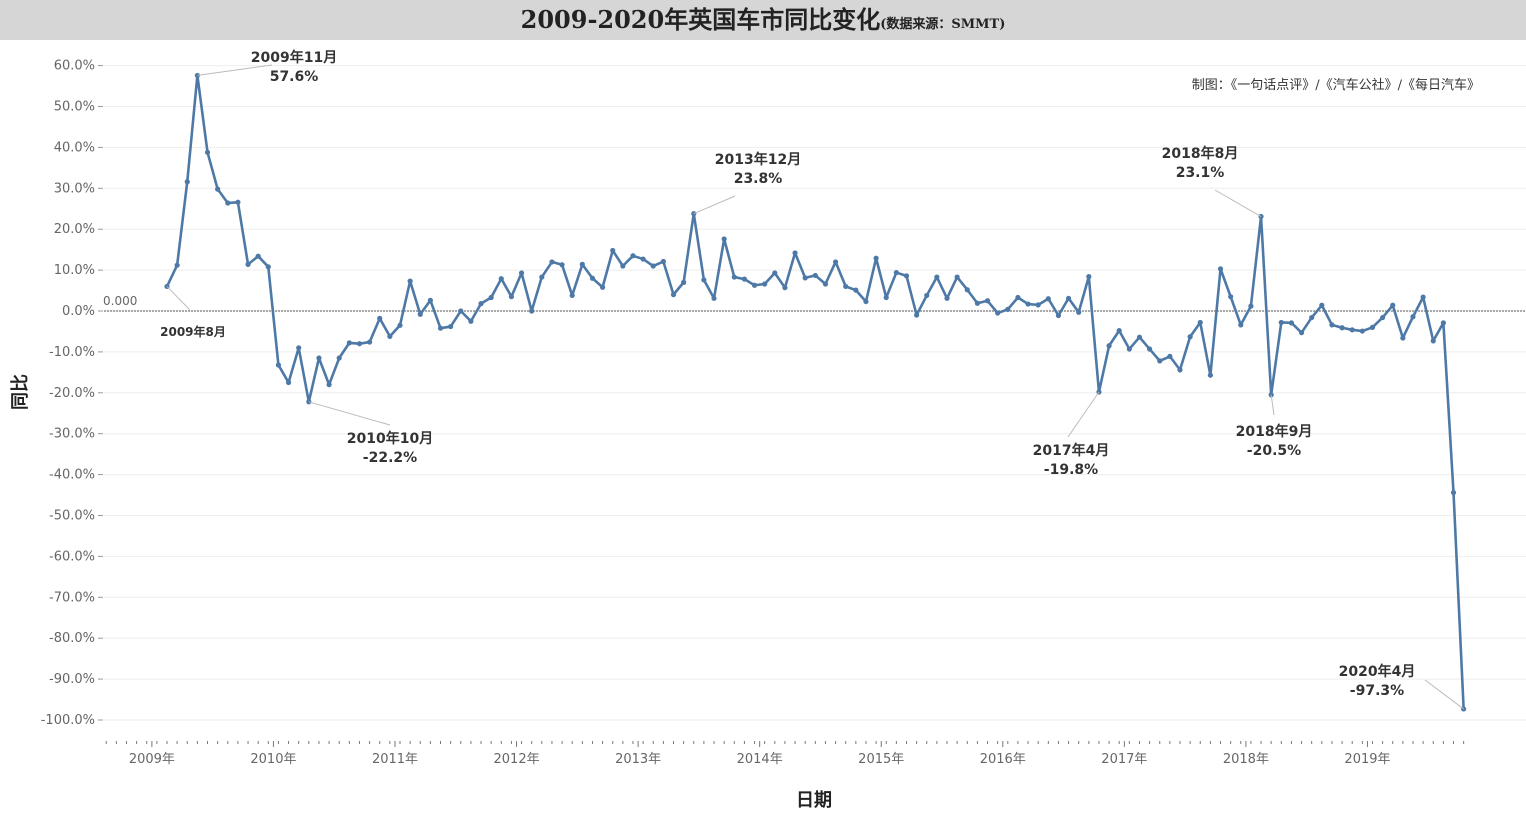  I want to click on y-tick-label: 40.0%, so click(74, 147).